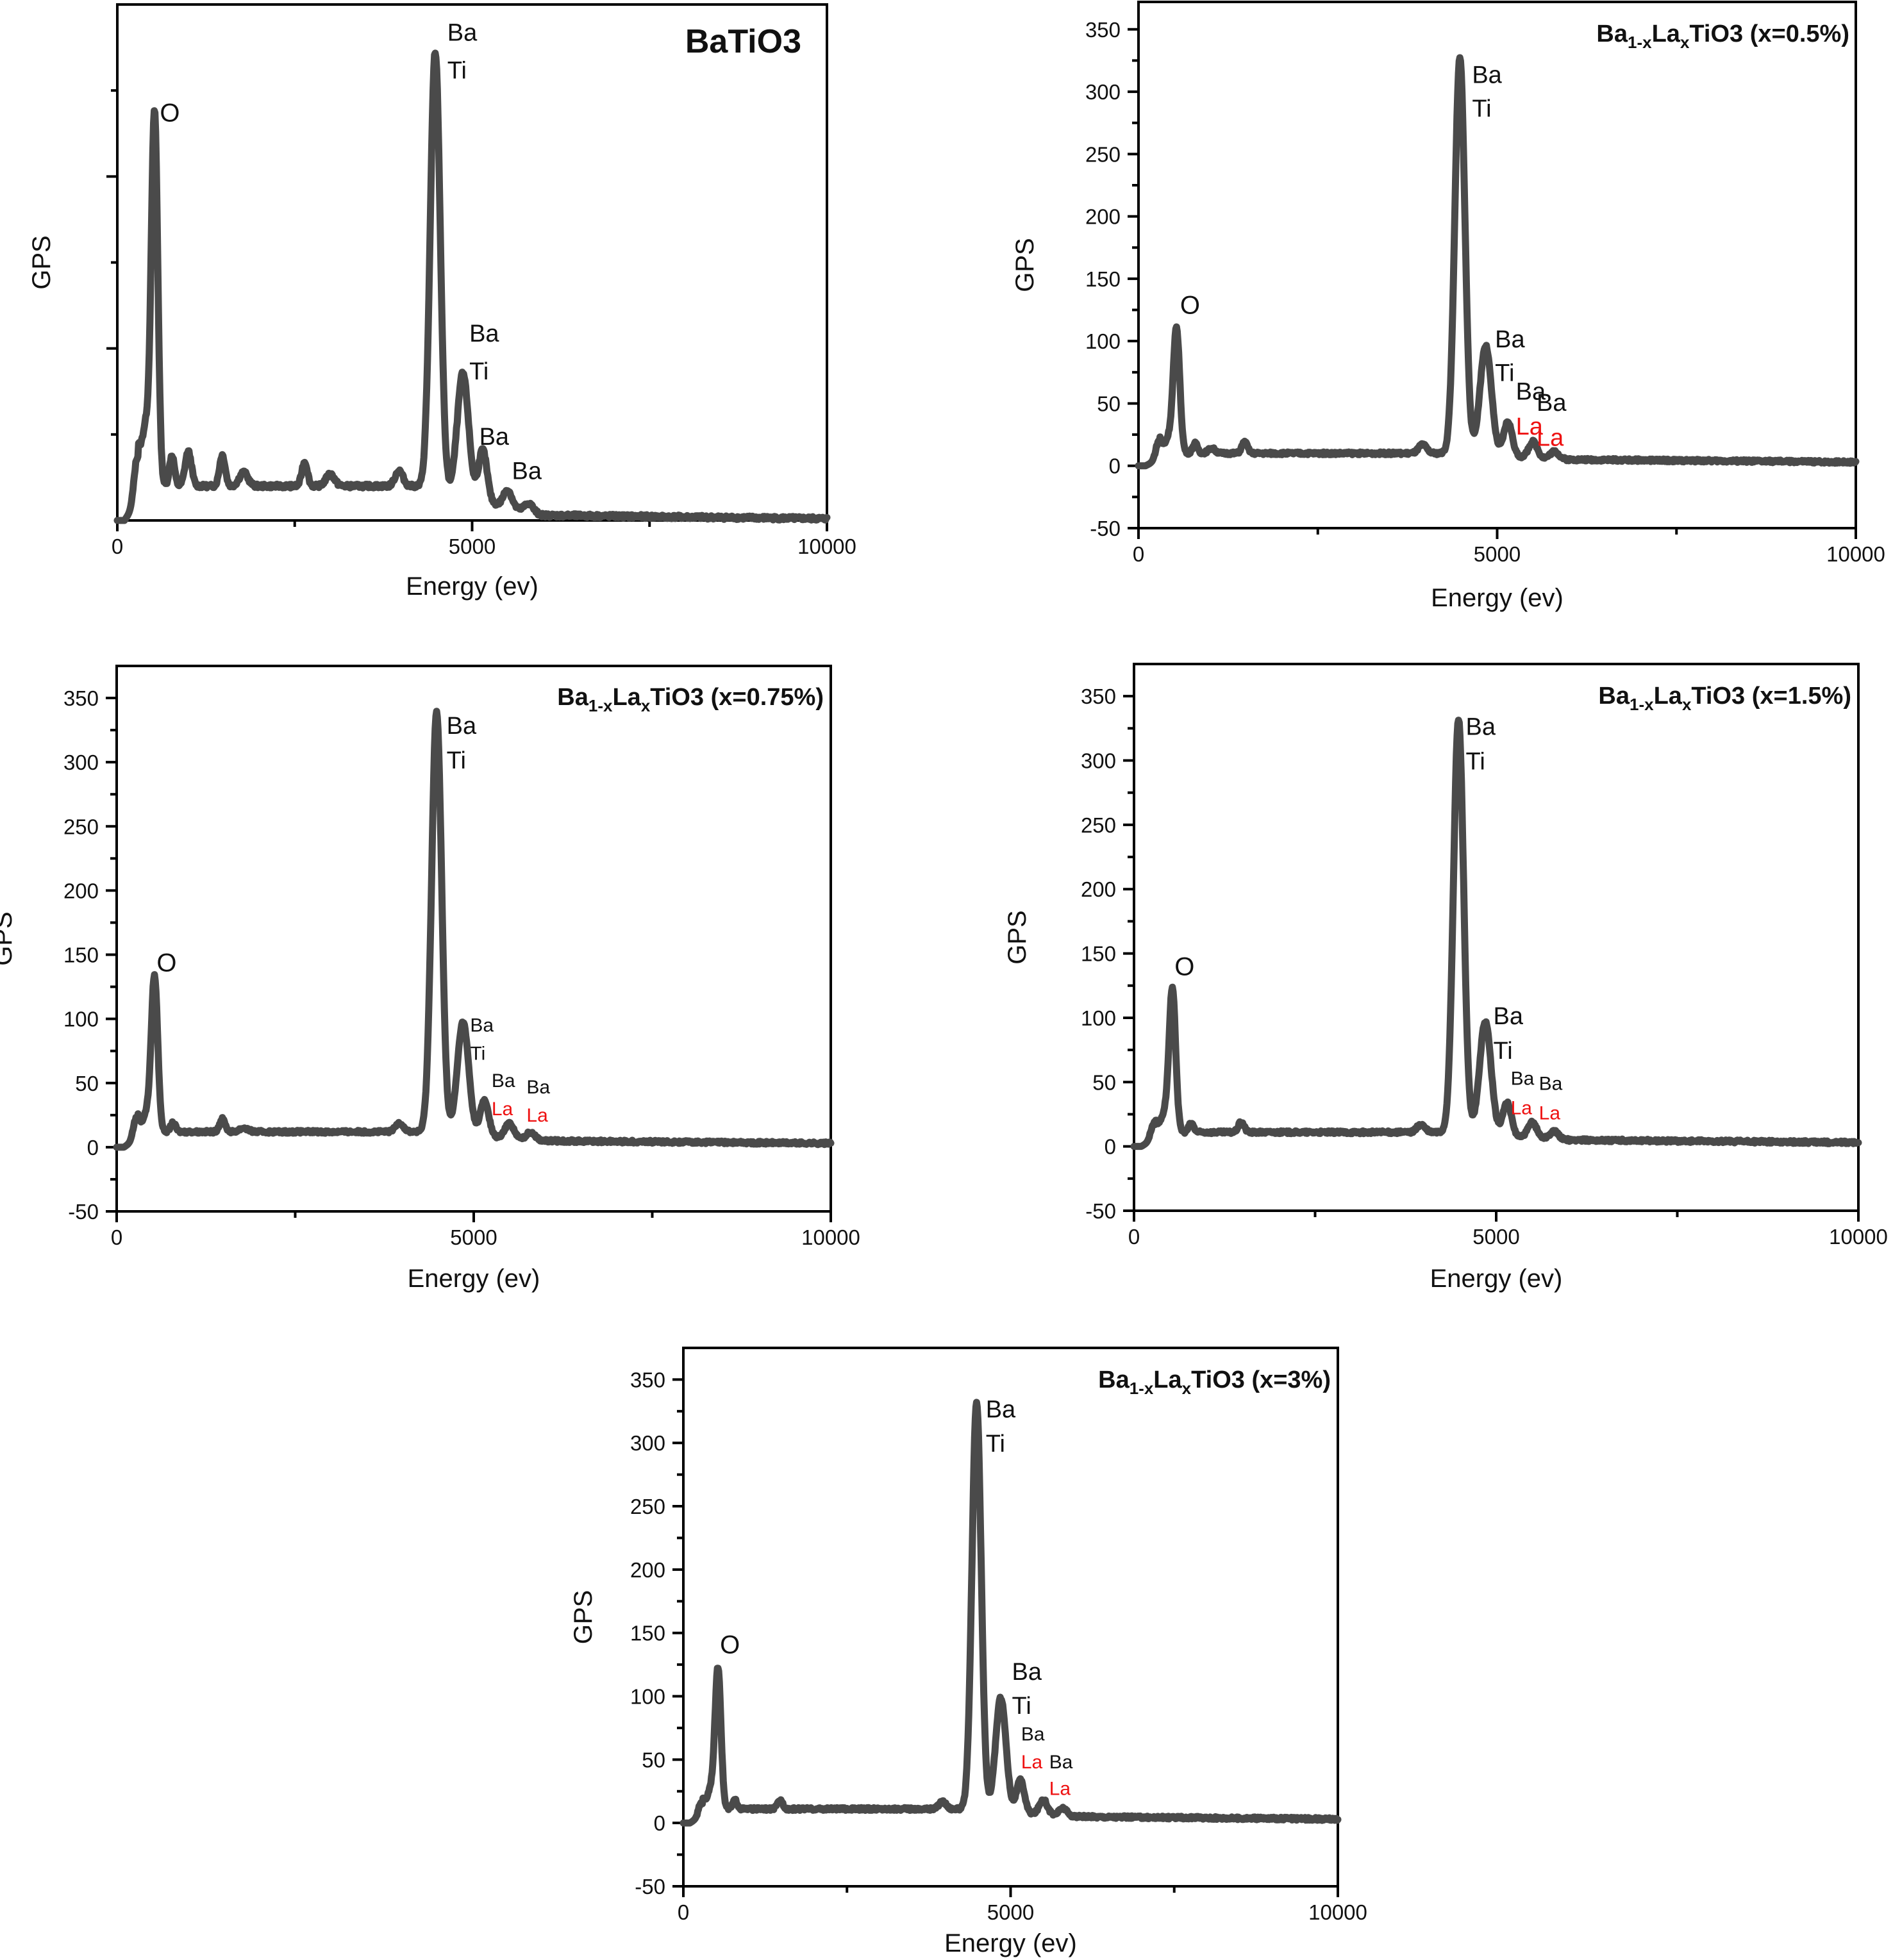  Describe the element at coordinates (647, 1697) in the screenshot. I see `y-tick-label: 100` at that location.